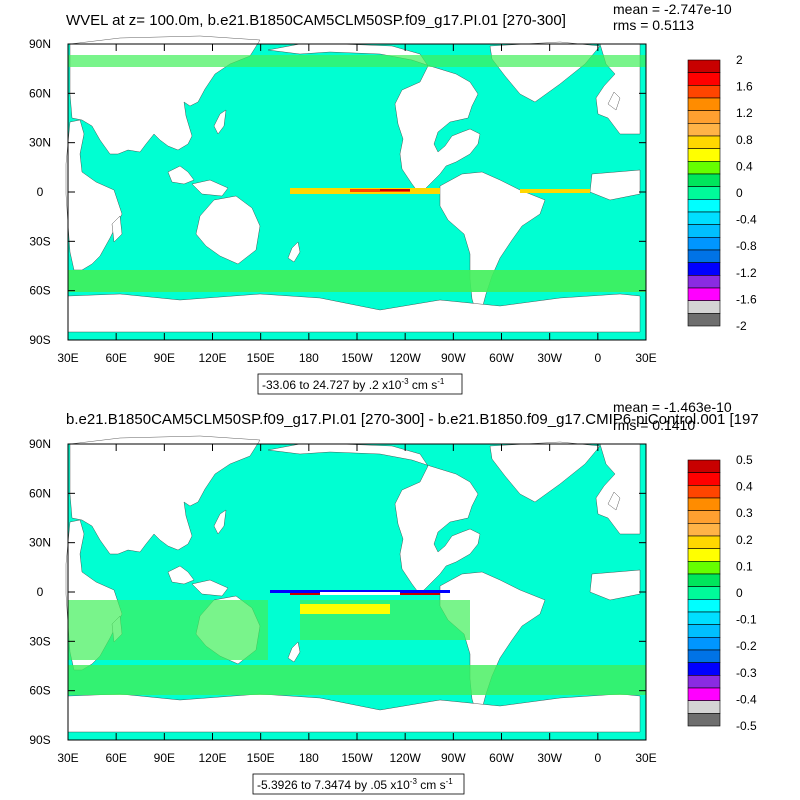  I want to click on colorbar-label: -1.2, so click(746, 273).